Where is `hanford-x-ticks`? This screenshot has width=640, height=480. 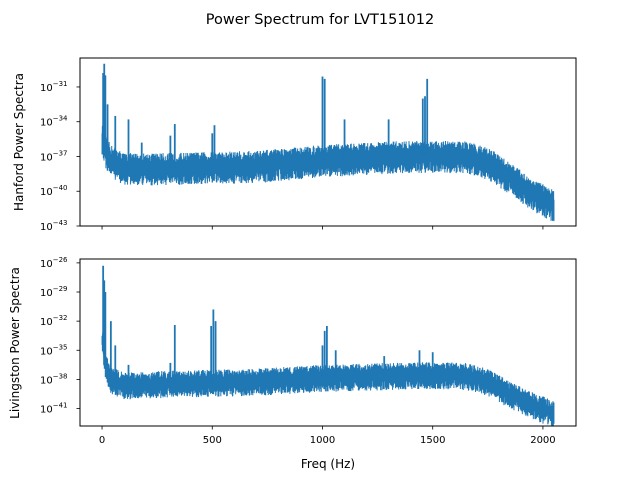
hanford-x-ticks is located at coordinates (322, 228).